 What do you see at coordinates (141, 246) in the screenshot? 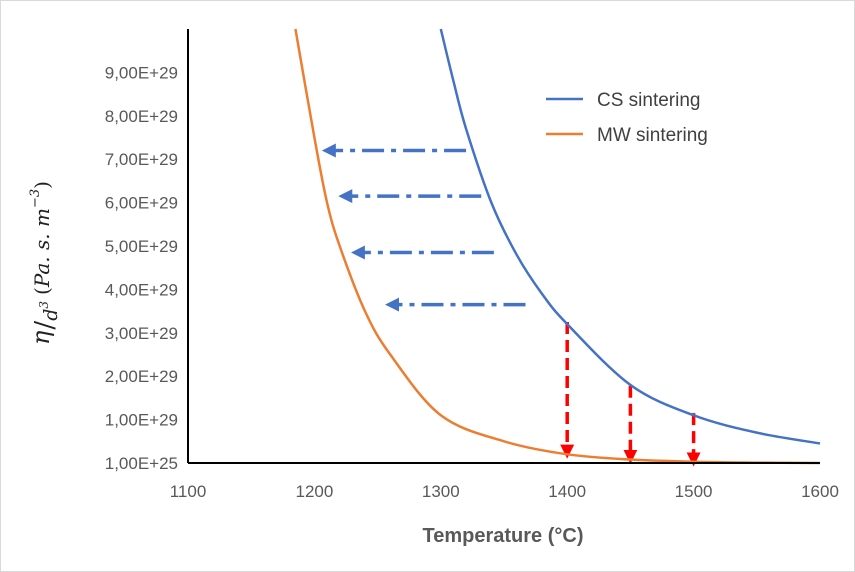
I see `y-tick-label: 5,00E+29` at bounding box center [141, 246].